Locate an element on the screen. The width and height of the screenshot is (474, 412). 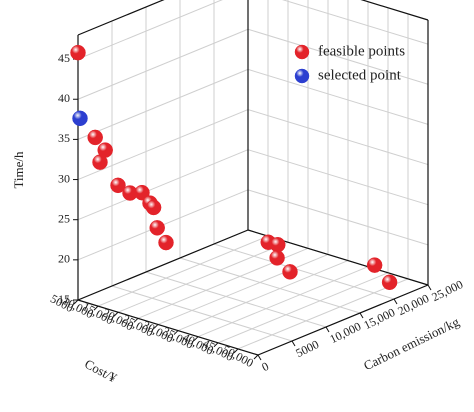
z-tick-label: 25 is located at coordinates (64, 218).